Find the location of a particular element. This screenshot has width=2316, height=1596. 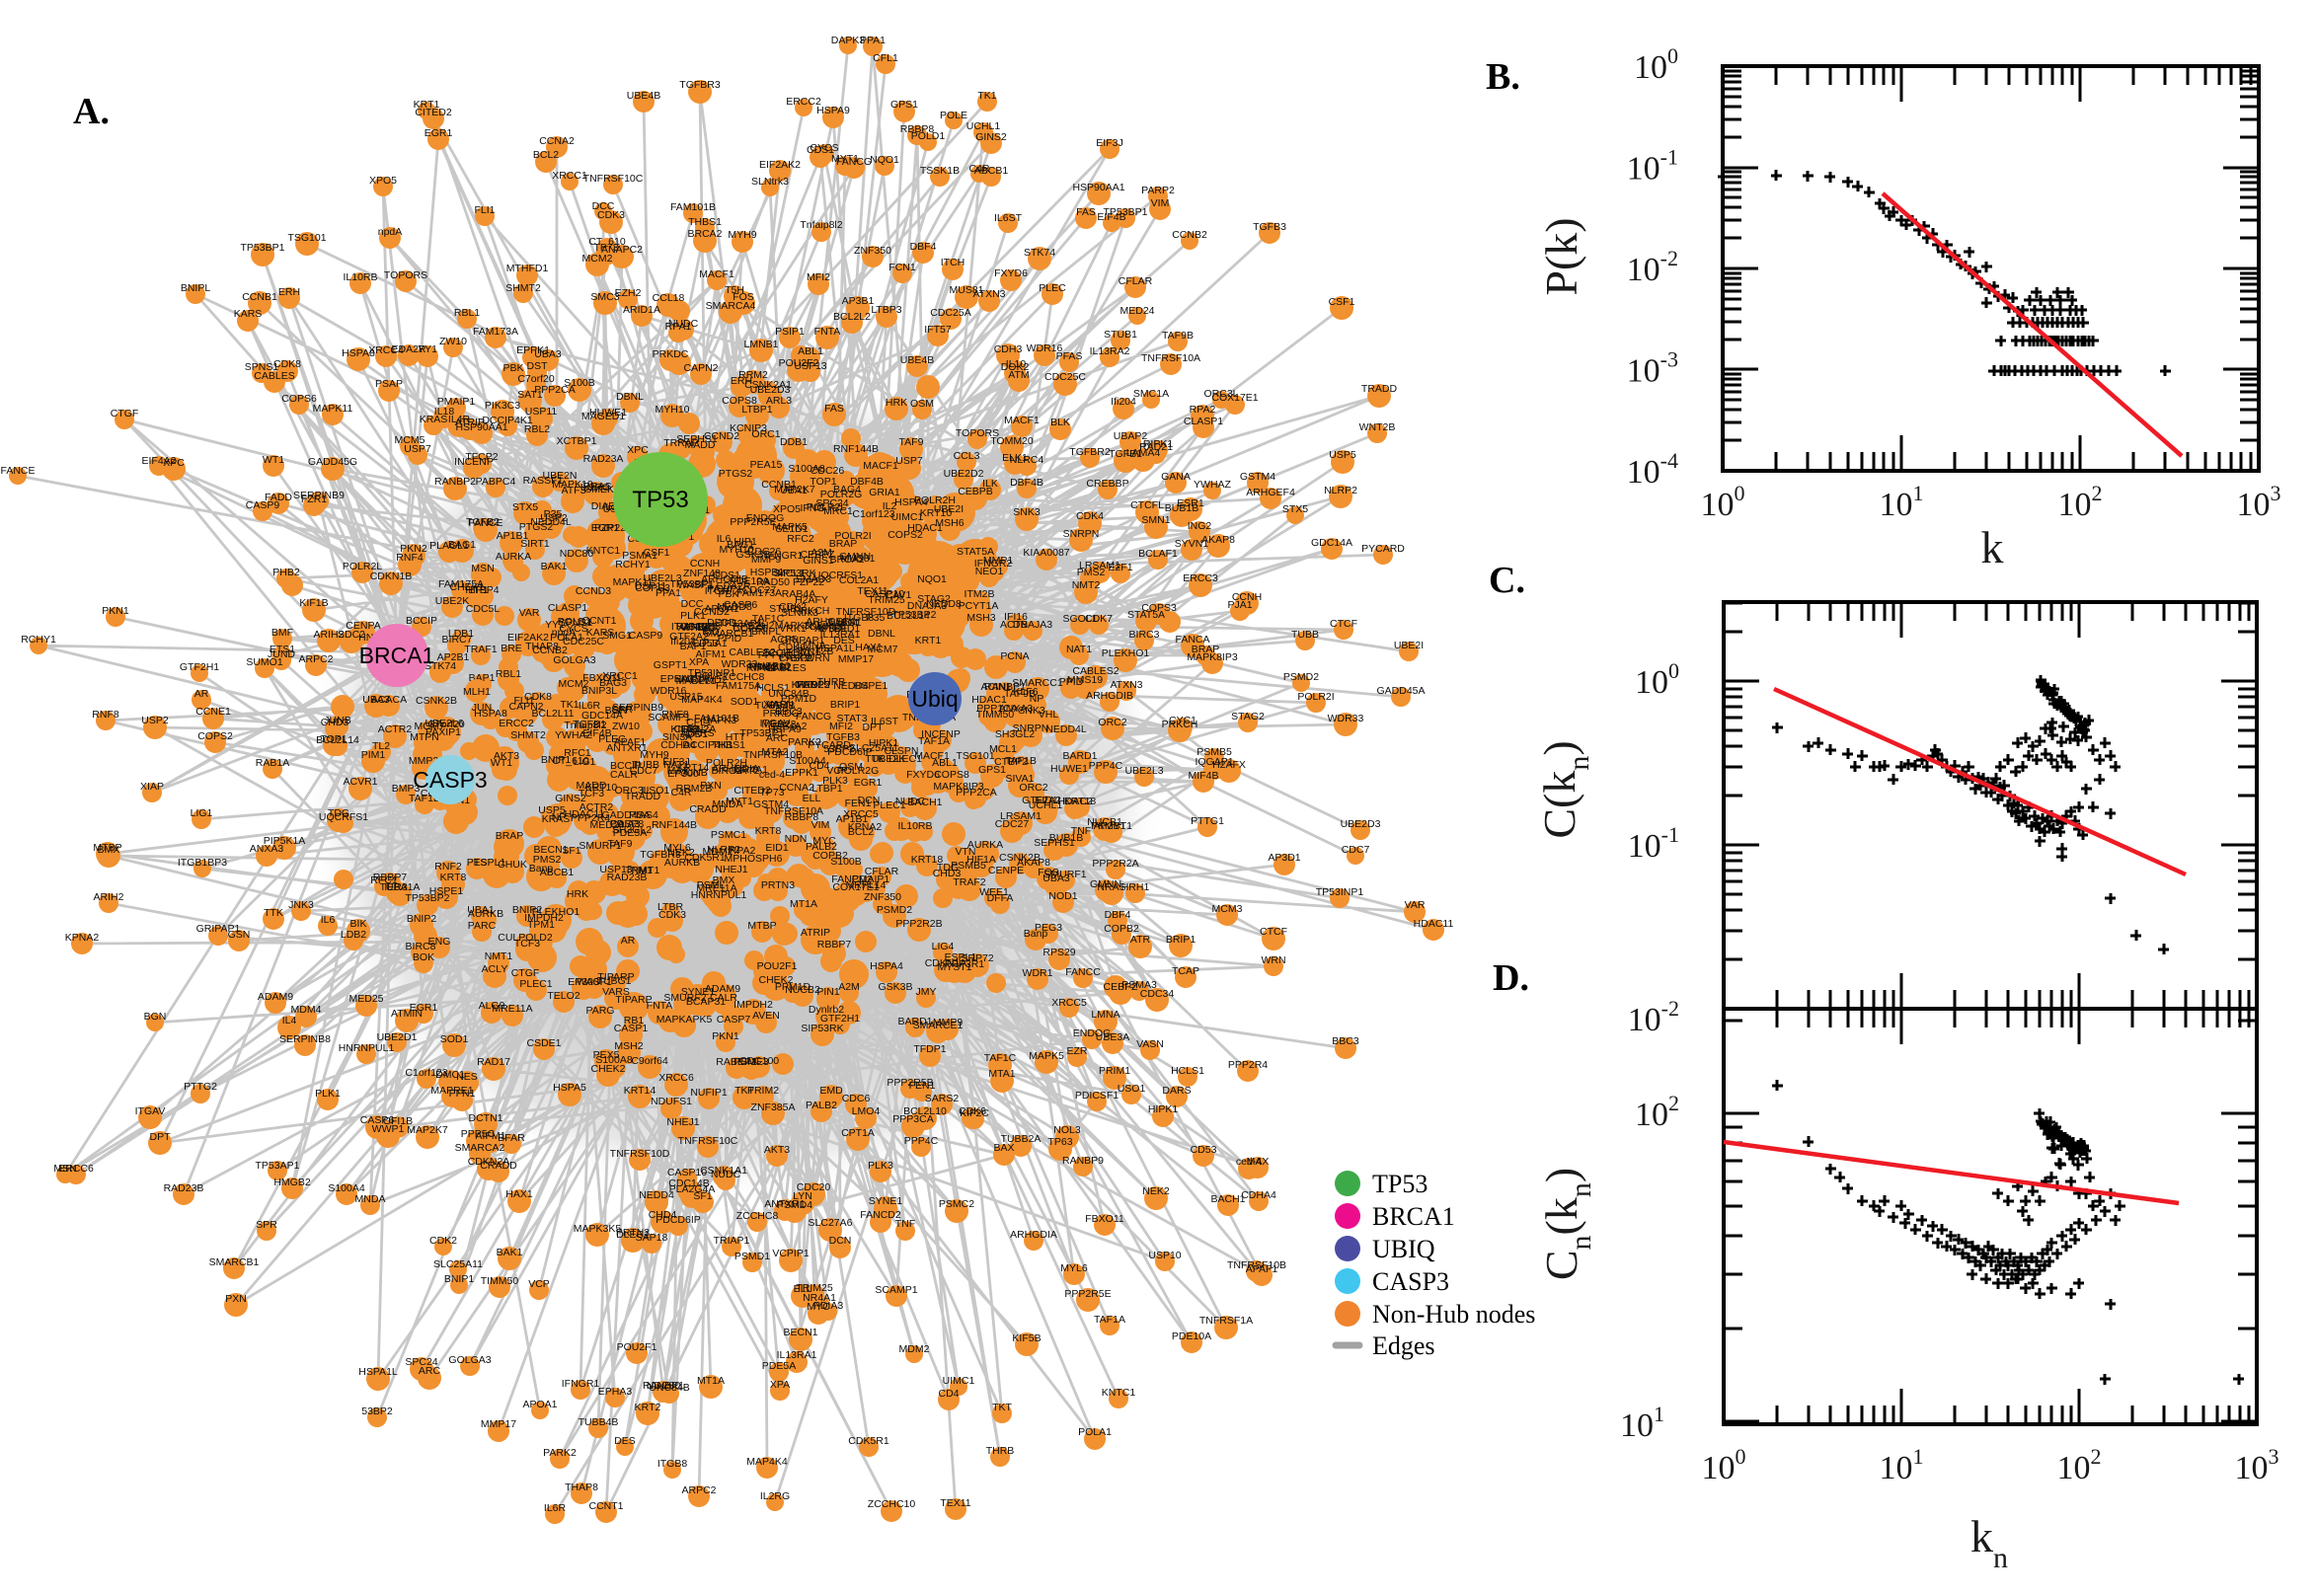

svg-text: UBE2I is located at coordinates (1409, 645).